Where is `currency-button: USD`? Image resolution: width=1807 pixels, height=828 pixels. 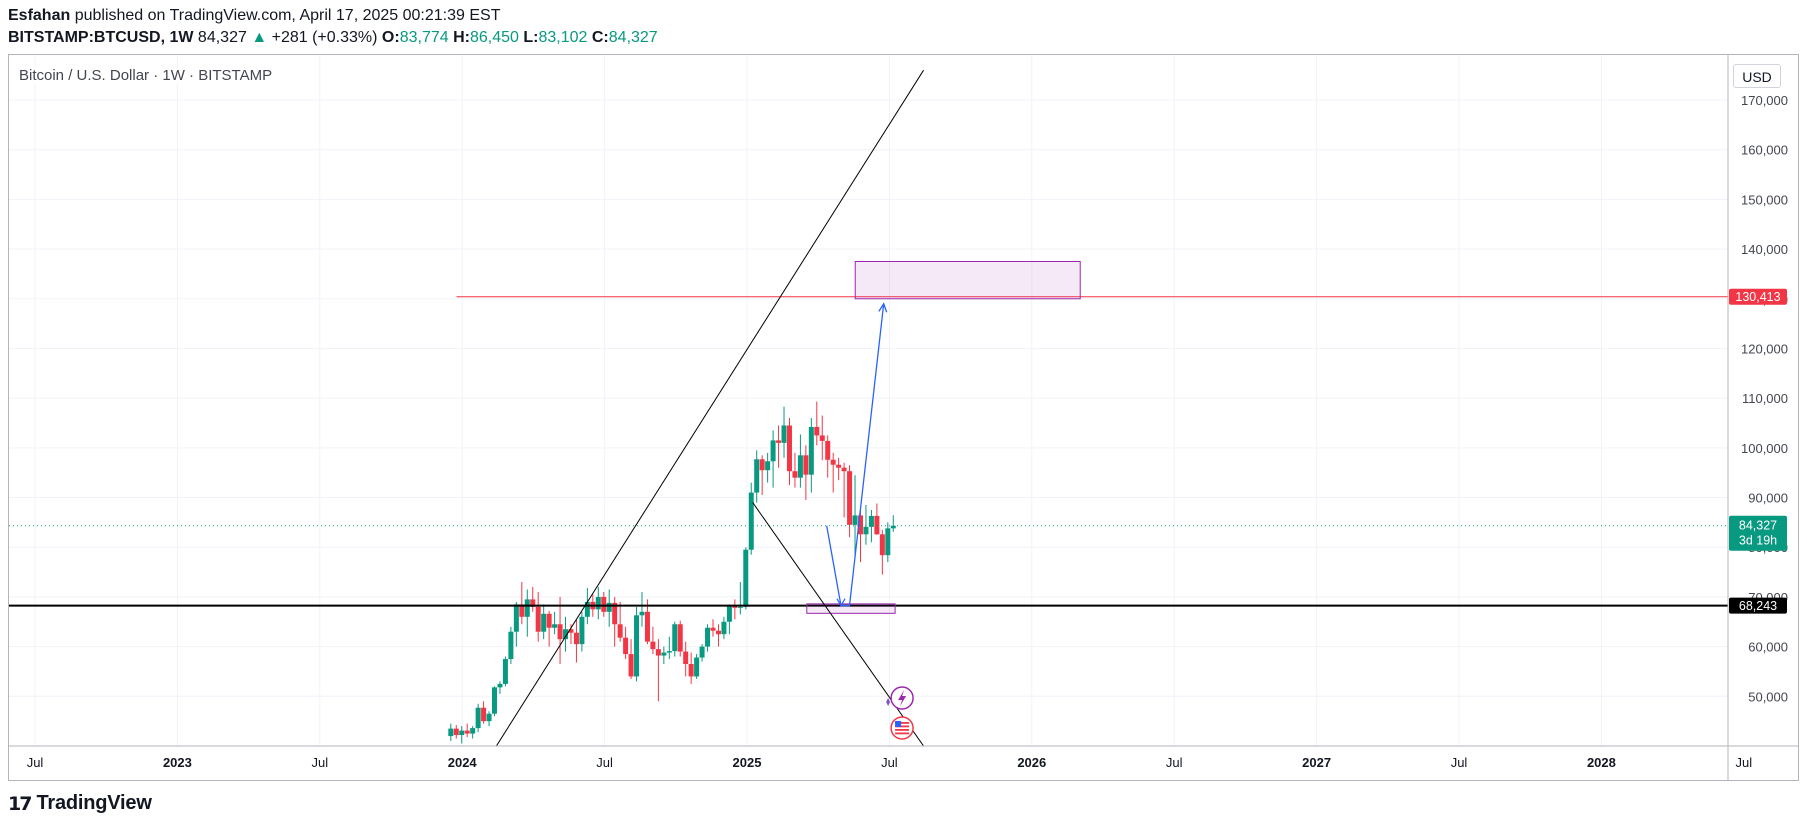
currency-button: USD is located at coordinates (1757, 76).